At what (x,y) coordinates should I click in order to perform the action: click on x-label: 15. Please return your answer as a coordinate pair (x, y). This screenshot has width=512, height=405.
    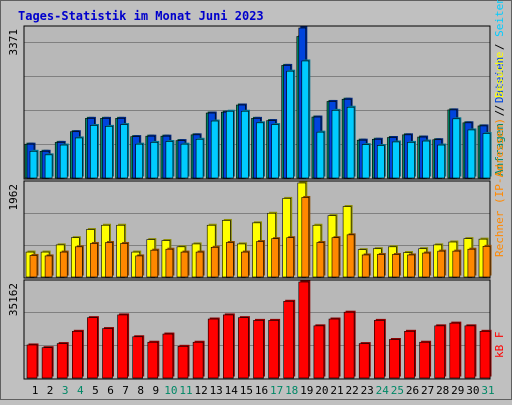
    Looking at the image, I should click on (246, 390).